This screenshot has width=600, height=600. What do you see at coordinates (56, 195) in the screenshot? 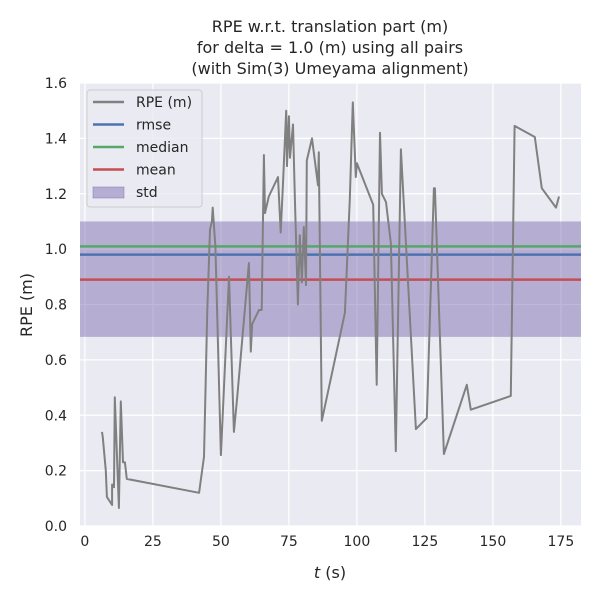
I see `y-tick-label: 1.2` at bounding box center [56, 195].